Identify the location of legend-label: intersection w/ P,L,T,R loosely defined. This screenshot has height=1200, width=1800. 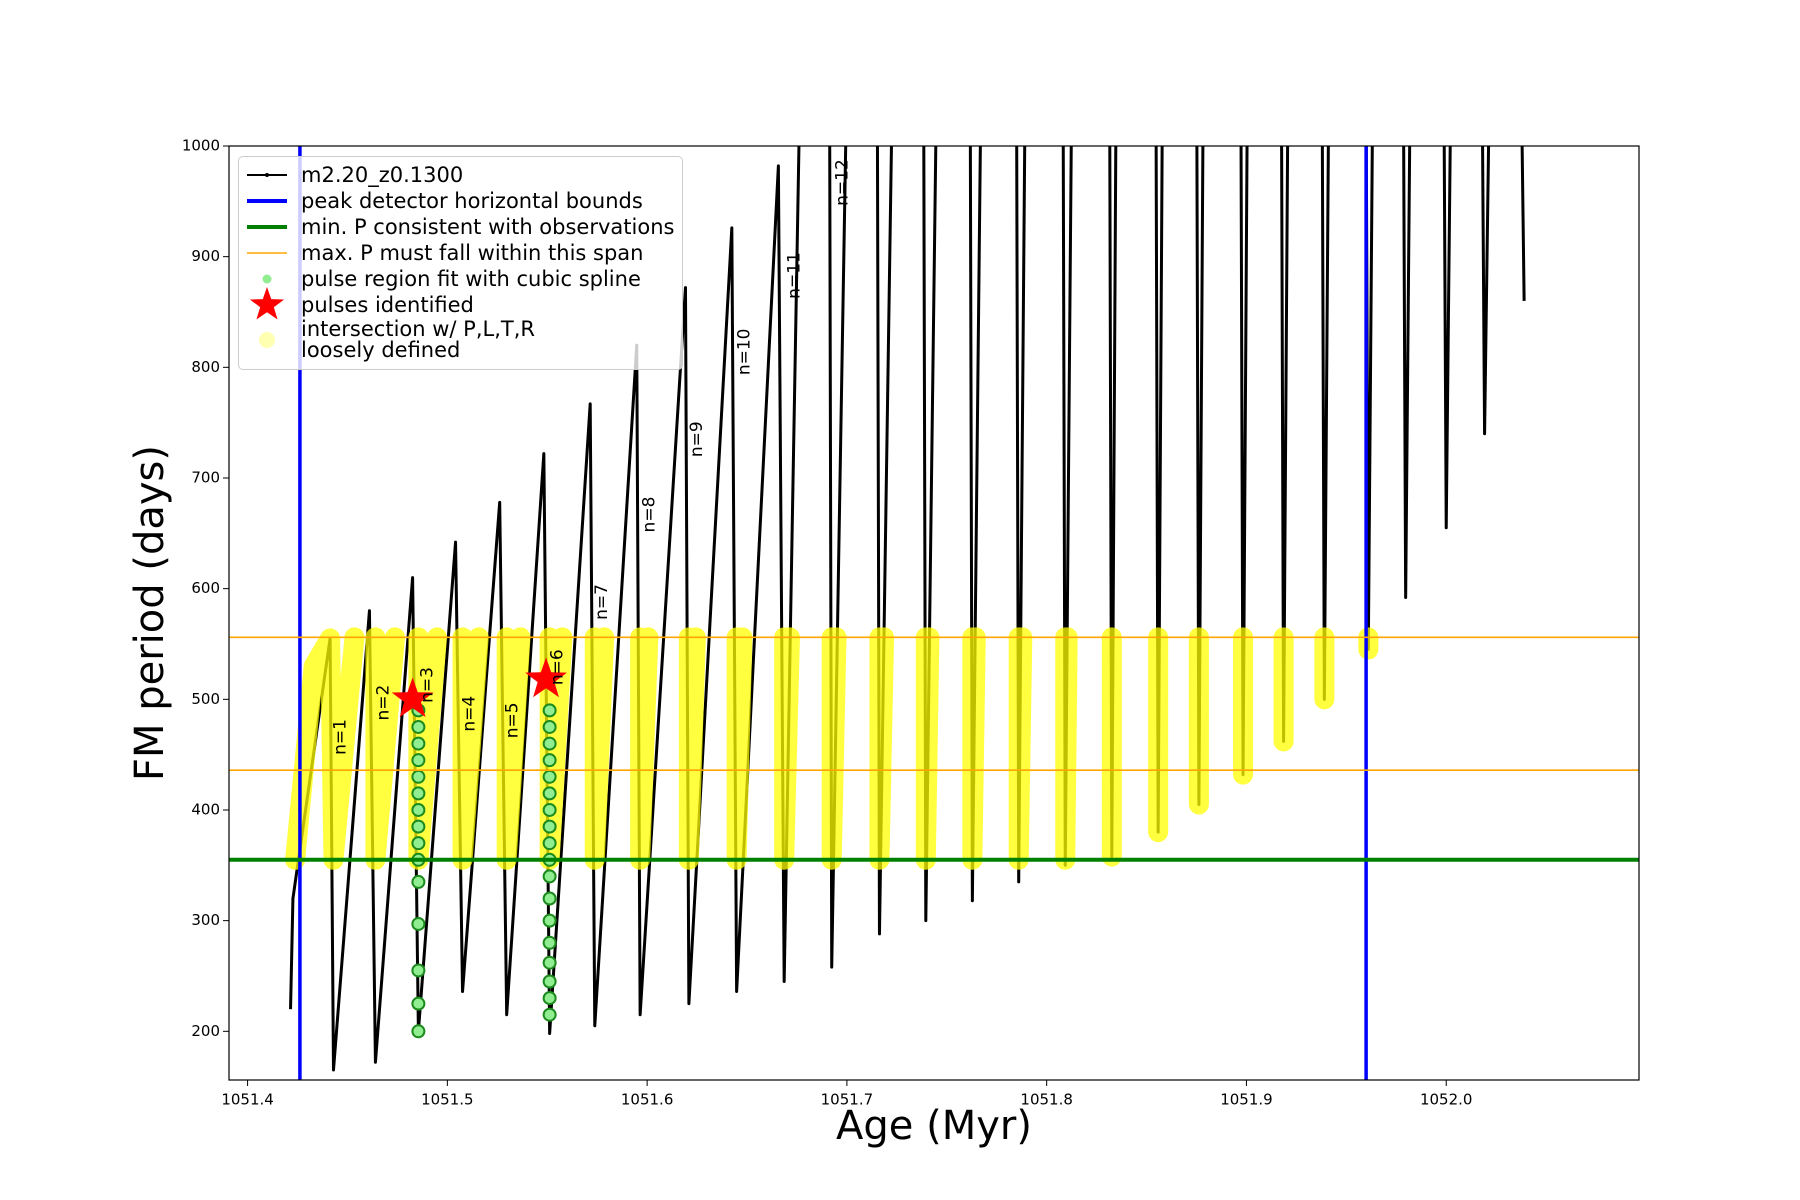
(418, 339).